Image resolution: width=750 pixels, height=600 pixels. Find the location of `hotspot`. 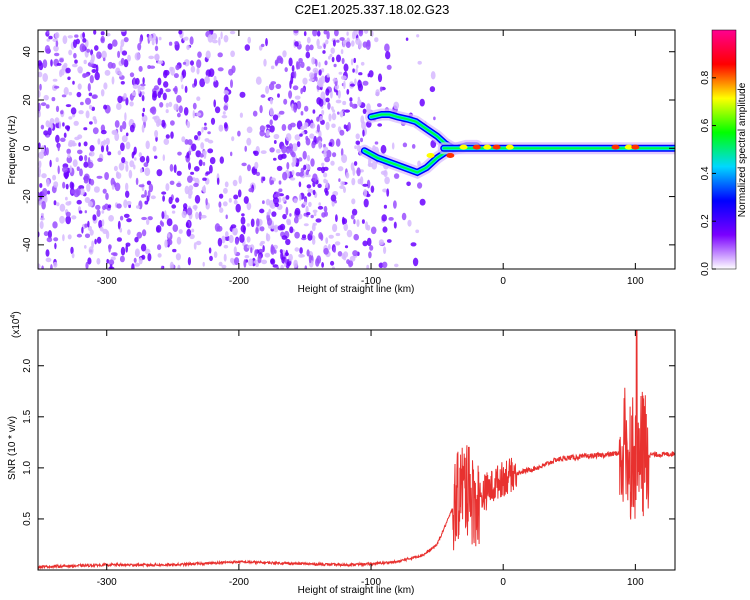

hotspot is located at coordinates (628, 147).